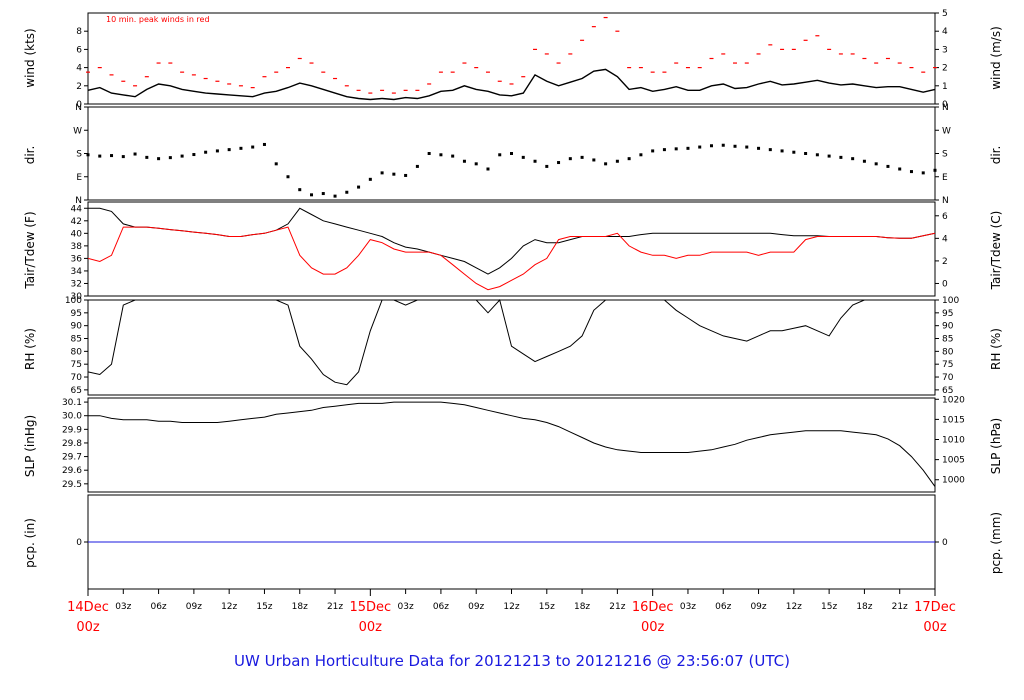 The height and width of the screenshot is (700, 1024). I want to click on slp-line, so click(512, 444).